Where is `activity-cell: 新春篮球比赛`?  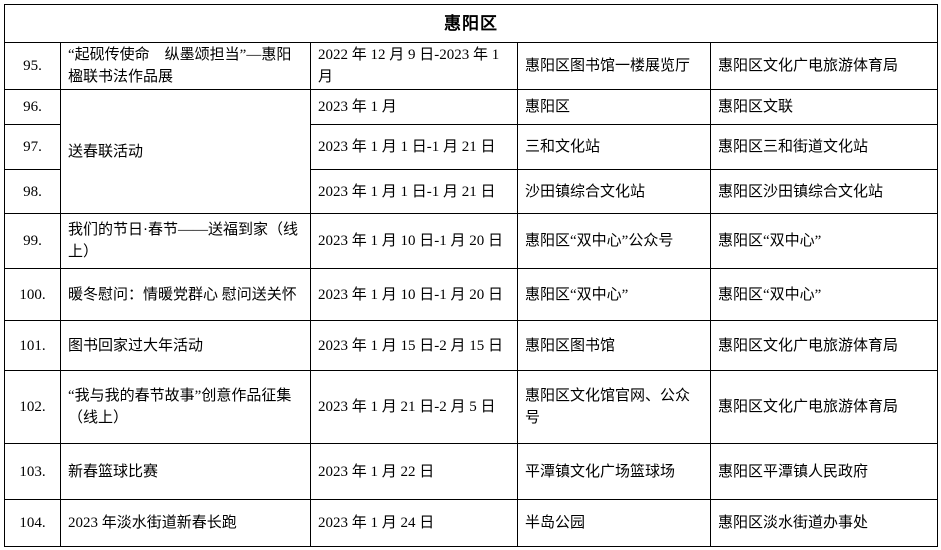 activity-cell: 新春篮球比赛 is located at coordinates (185, 471).